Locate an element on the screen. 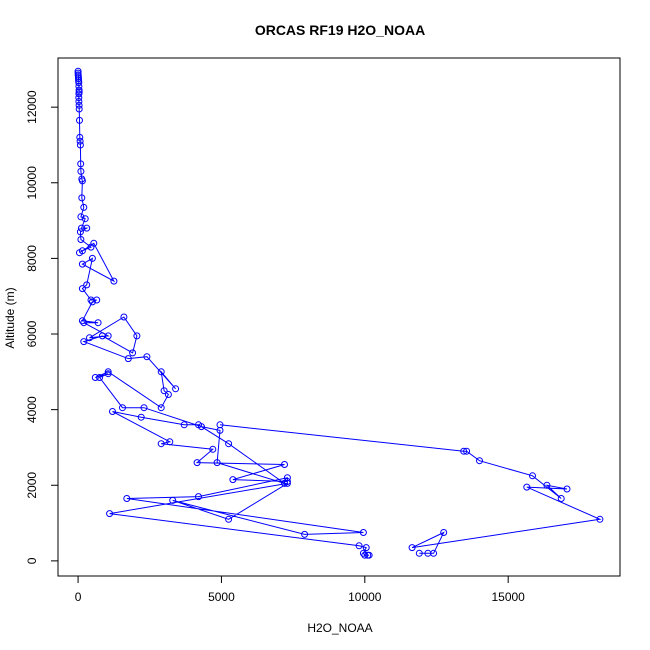  y-tick-label: 6000 is located at coordinates (32, 333).